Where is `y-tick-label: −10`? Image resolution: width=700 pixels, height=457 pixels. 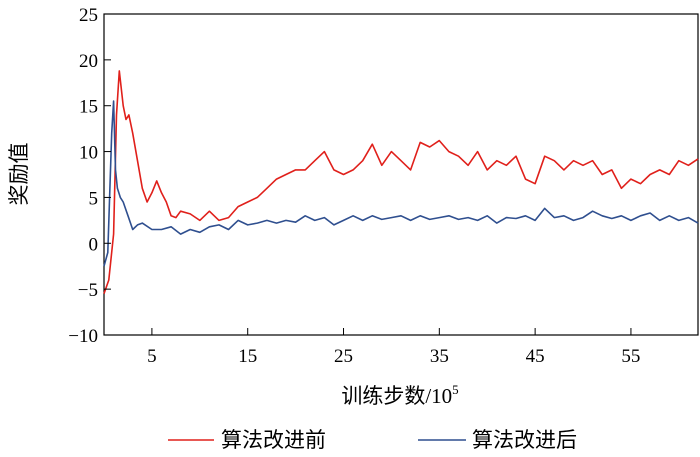
y-tick-label: −10 is located at coordinates (83, 336).